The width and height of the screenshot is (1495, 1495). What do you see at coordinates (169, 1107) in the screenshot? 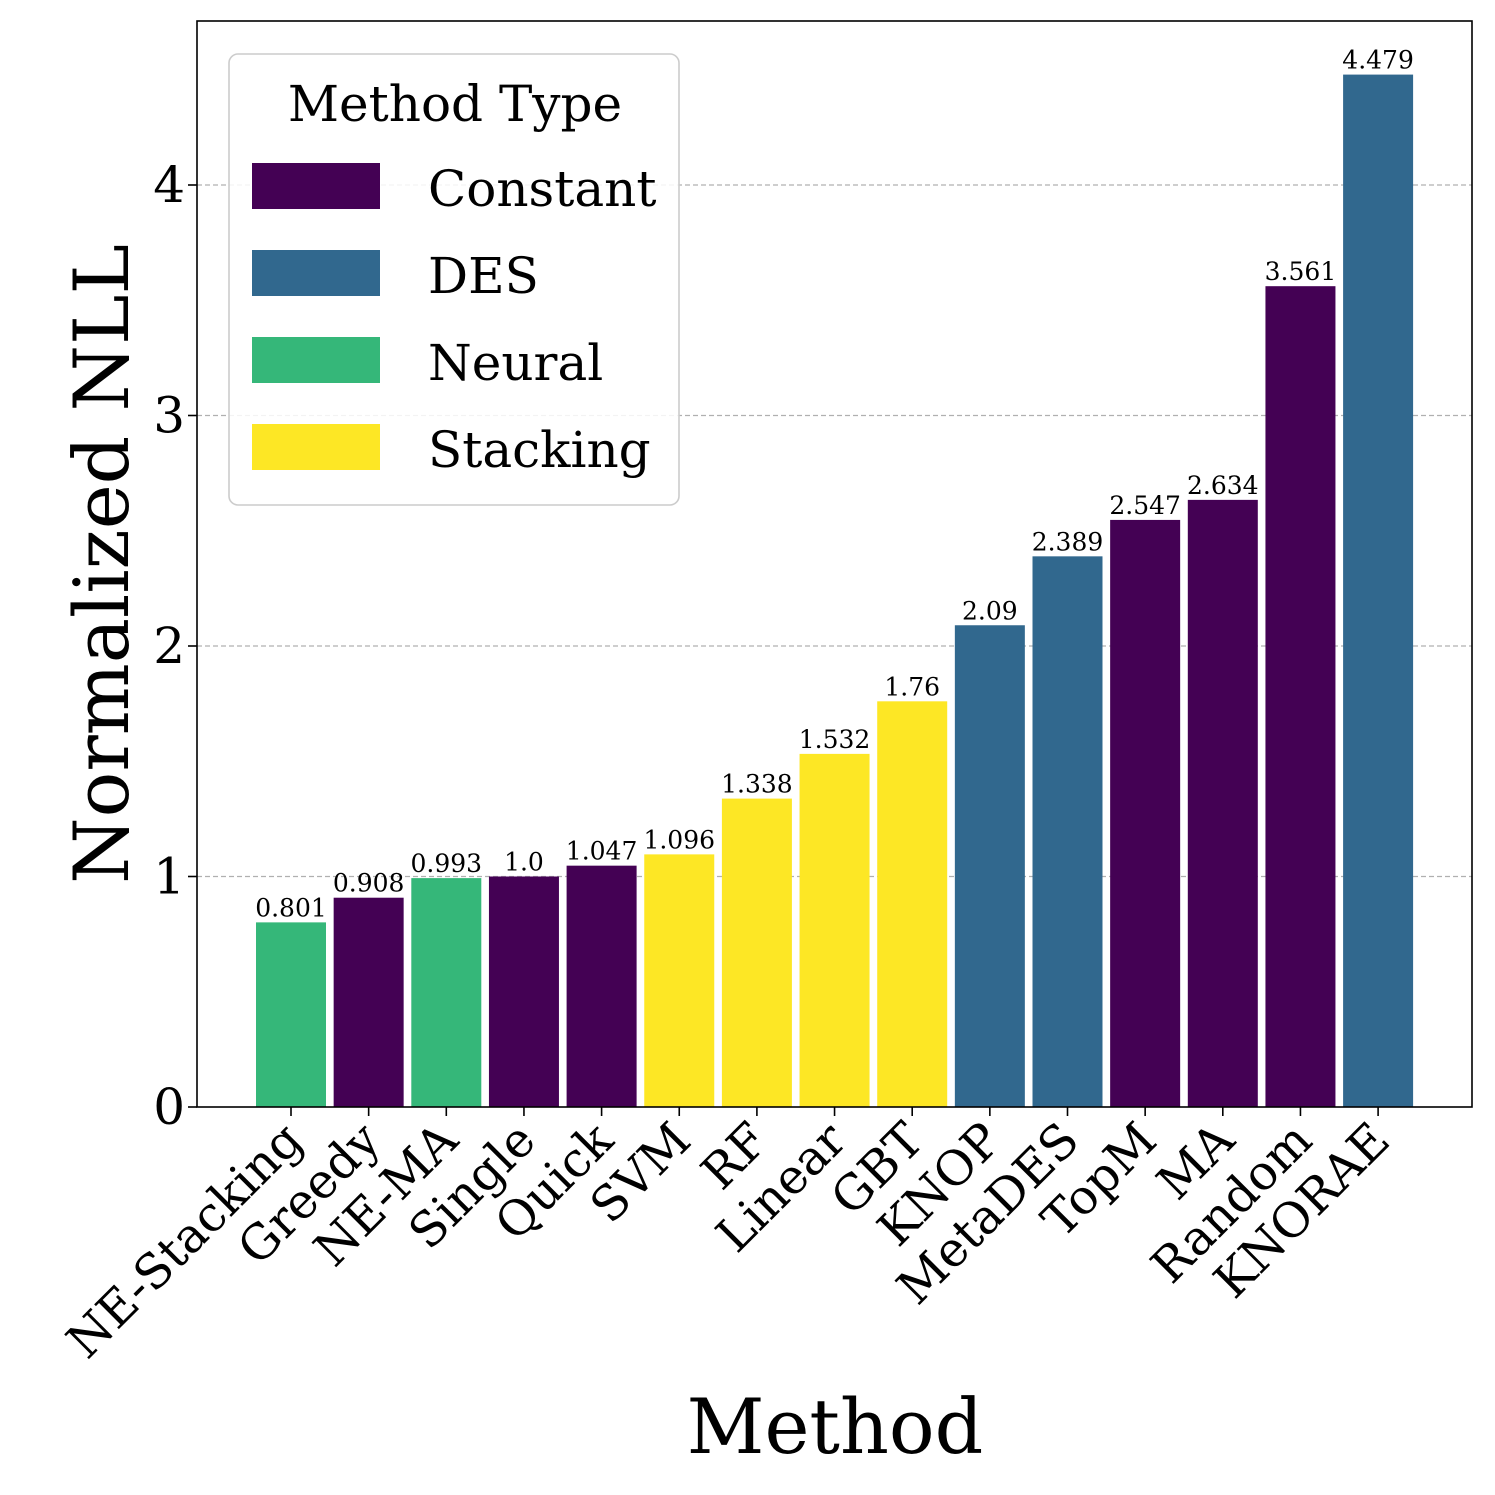
I see `y-tick-label: 0` at bounding box center [169, 1107].